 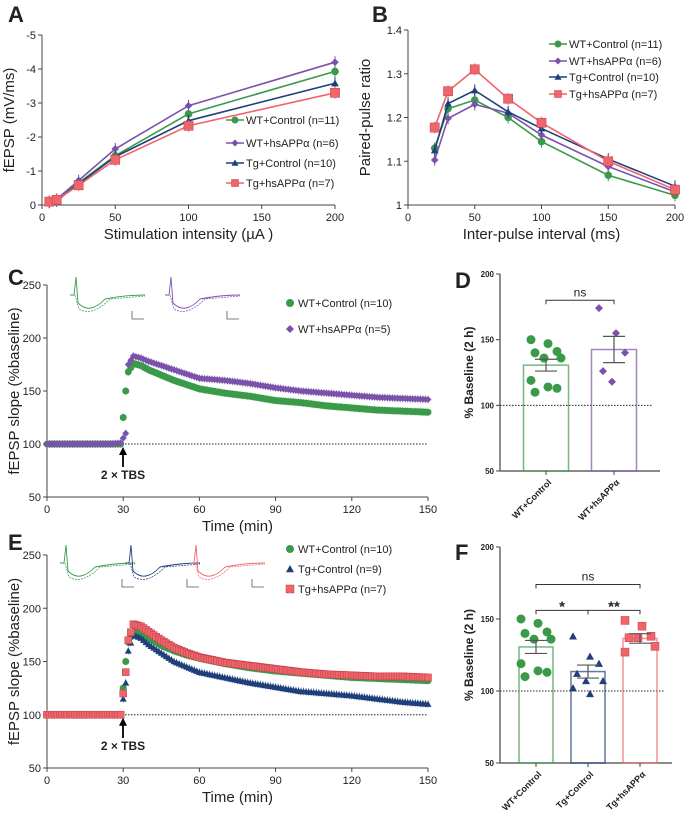 I want to click on x-tick-label: 100, so click(x=541, y=218).